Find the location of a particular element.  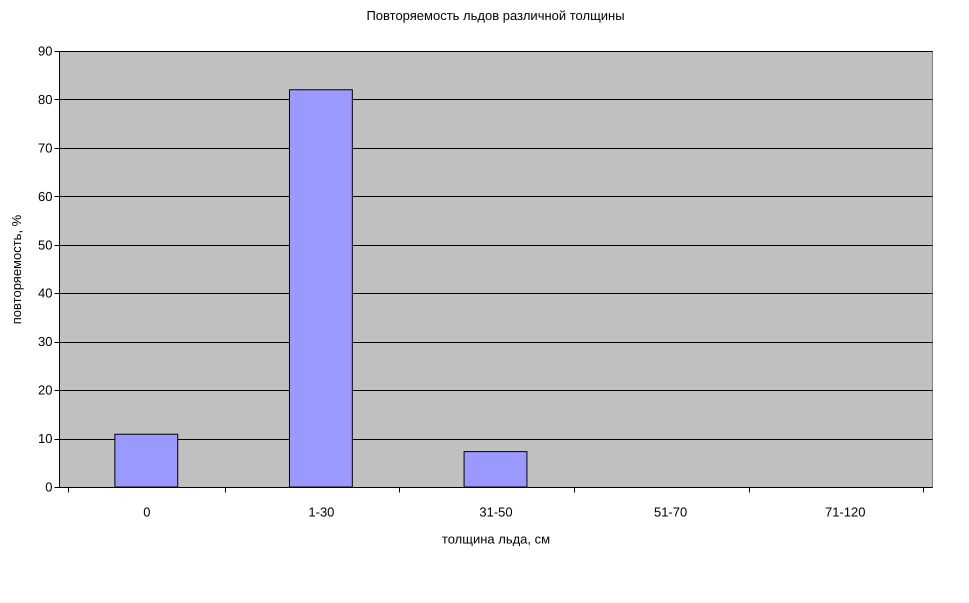

y-tick-label: 70 is located at coordinates (45, 148).